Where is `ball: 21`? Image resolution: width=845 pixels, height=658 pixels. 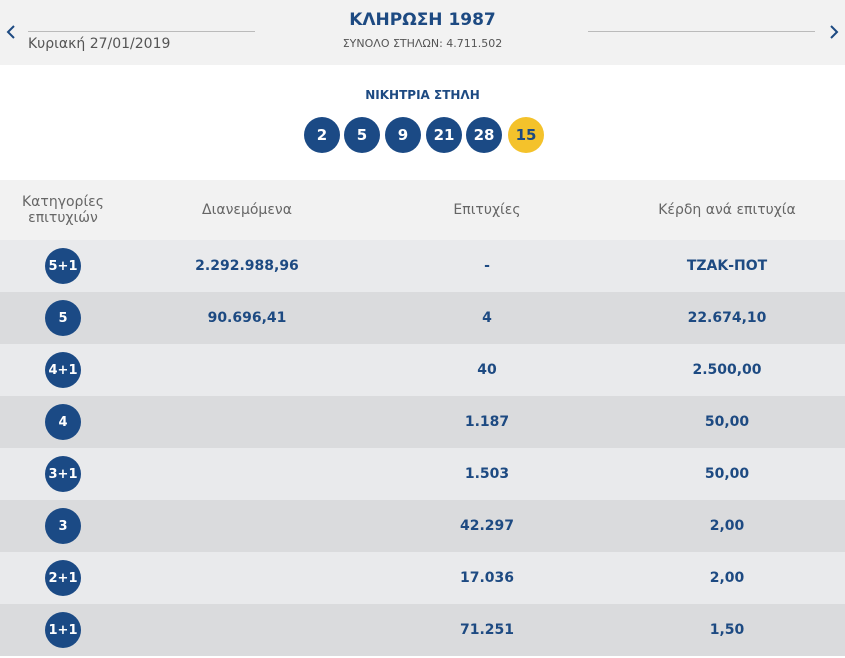 ball: 21 is located at coordinates (444, 135).